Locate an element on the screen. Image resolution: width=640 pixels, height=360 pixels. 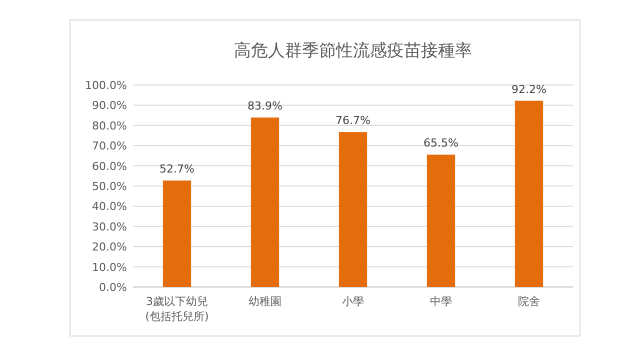
y-tick-label: 70.0% is located at coordinates (109, 146).